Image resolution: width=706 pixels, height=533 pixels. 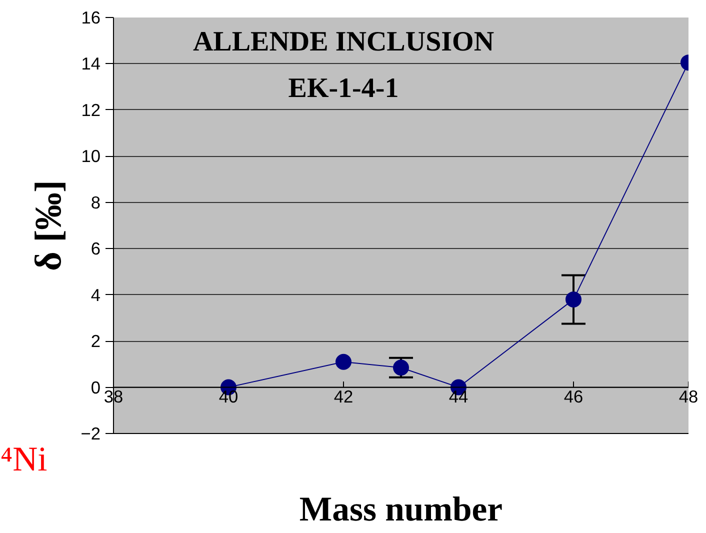 What do you see at coordinates (574, 396) in the screenshot?
I see `x-tick-label: 46` at bounding box center [574, 396].